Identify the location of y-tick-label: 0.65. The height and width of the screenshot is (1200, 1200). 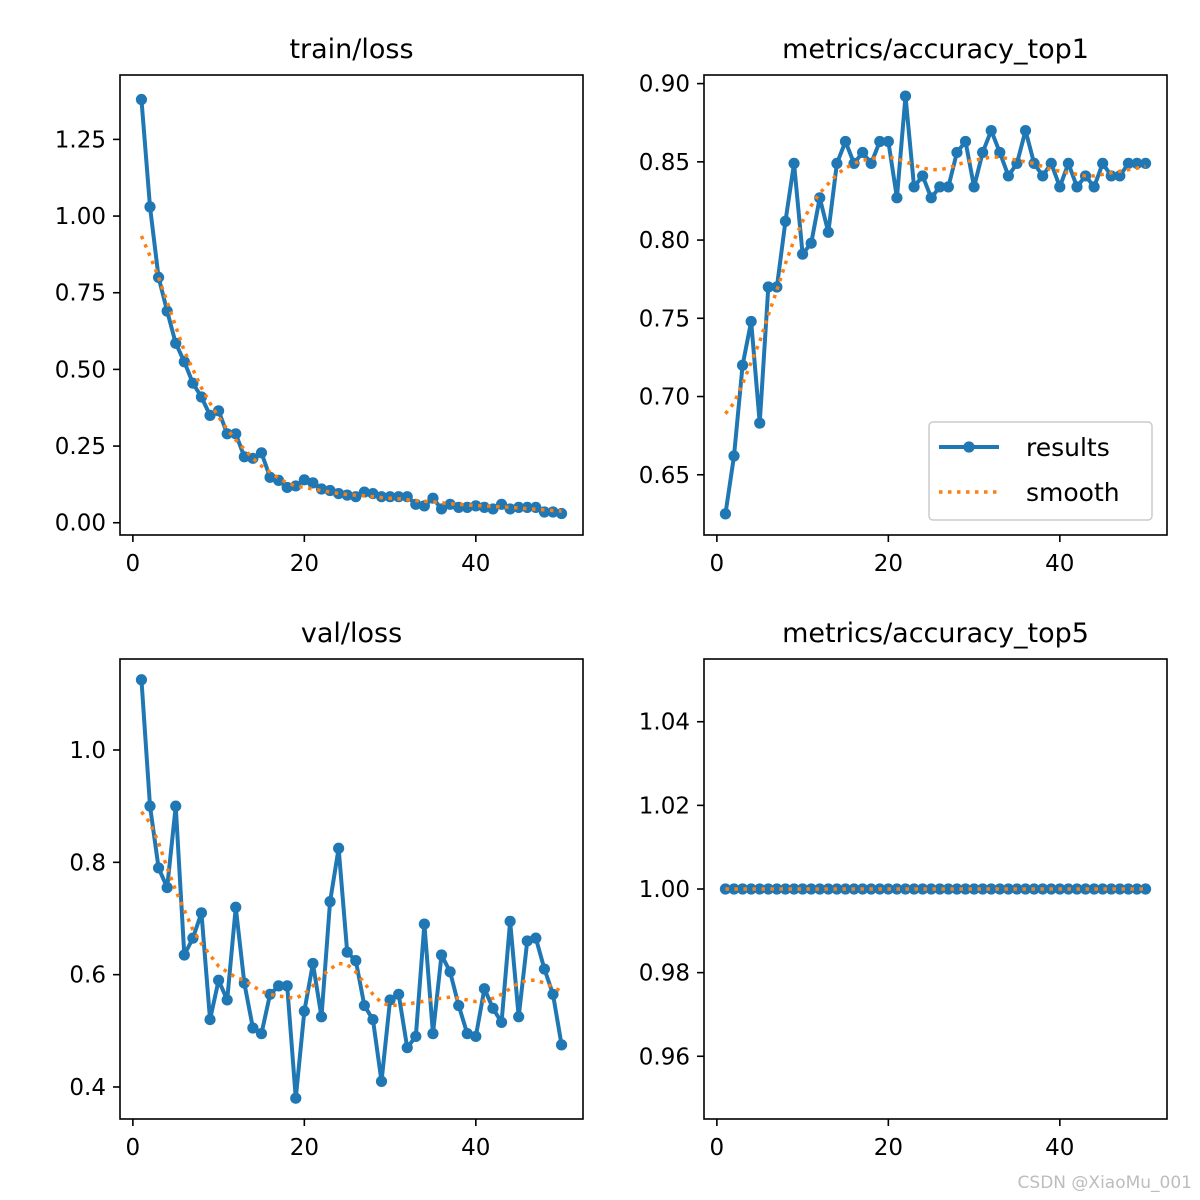
(664, 476).